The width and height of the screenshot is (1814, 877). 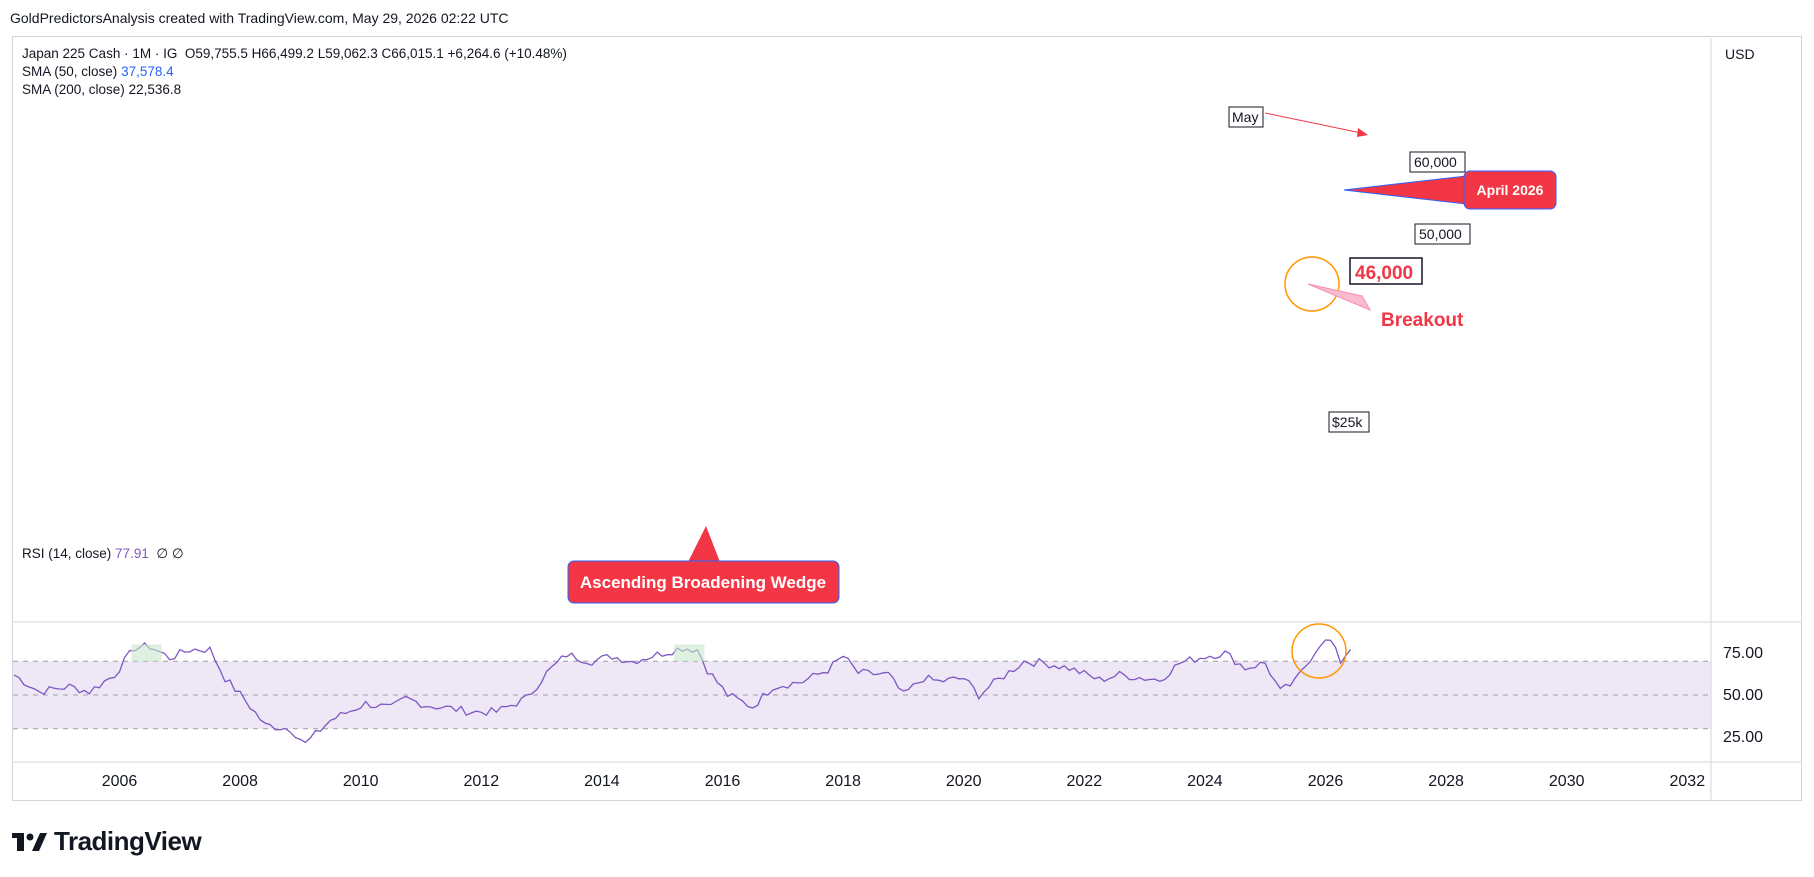 What do you see at coordinates (1743, 737) in the screenshot?
I see `rsi-tick-label: 25.00` at bounding box center [1743, 737].